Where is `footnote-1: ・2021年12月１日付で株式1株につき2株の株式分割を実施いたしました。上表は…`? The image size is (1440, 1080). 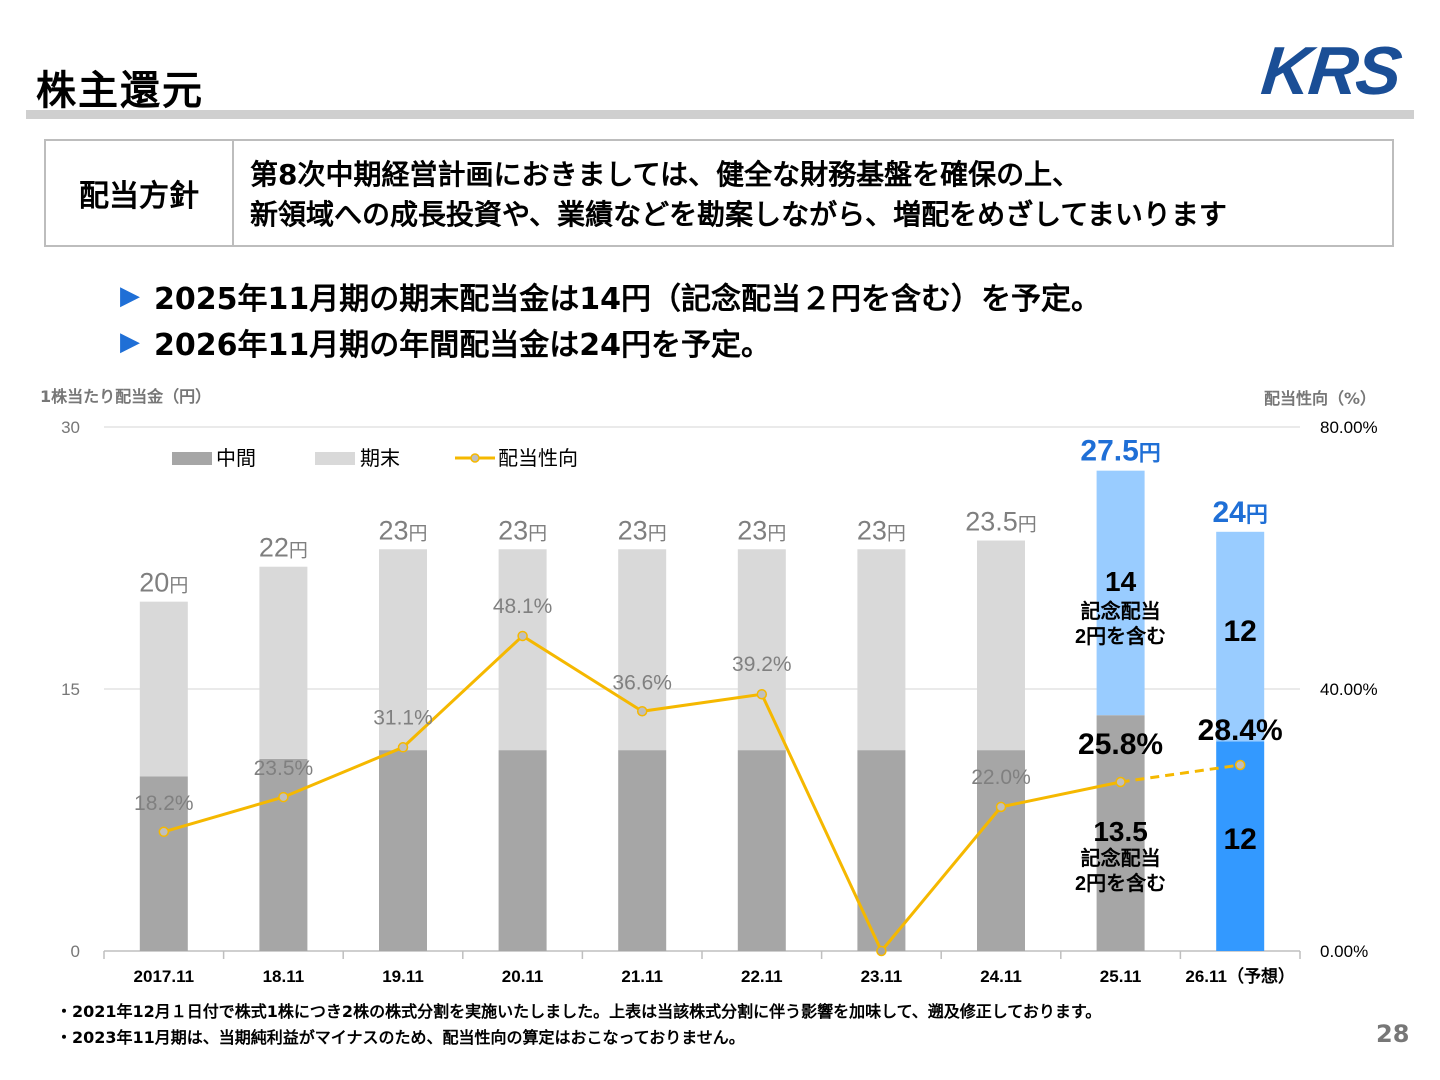 footnote-1: ・2021年12月１日付で株式1株につき2株の株式分割を実施いたしました。上表は… is located at coordinates (579, 1011).